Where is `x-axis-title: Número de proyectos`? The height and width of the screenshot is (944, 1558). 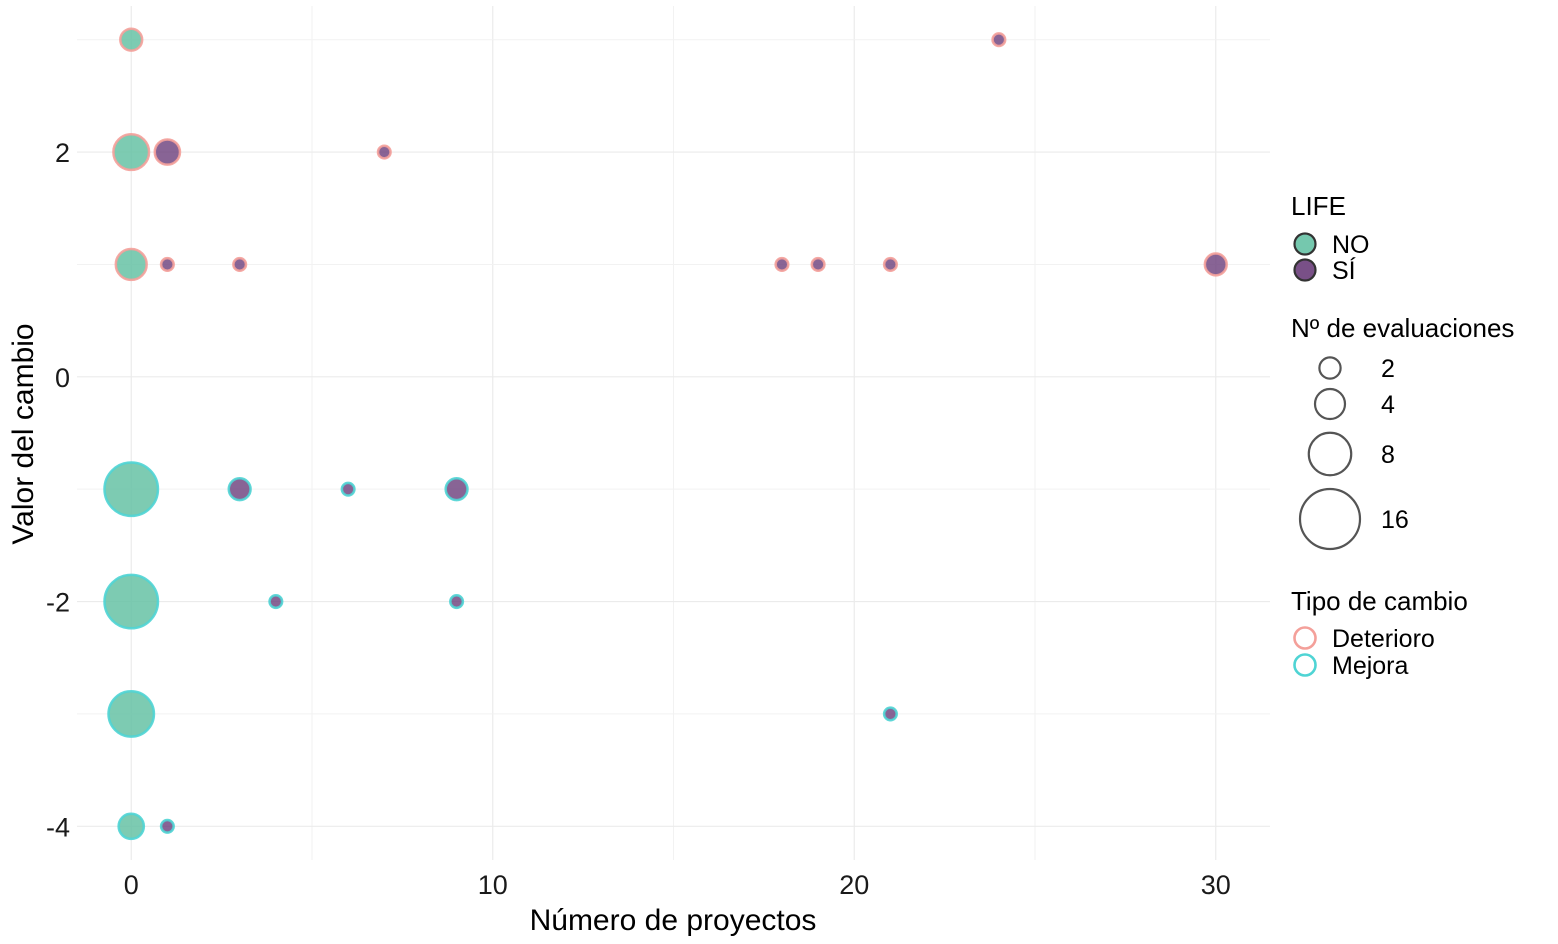
x-axis-title: Número de proyectos is located at coordinates (673, 920).